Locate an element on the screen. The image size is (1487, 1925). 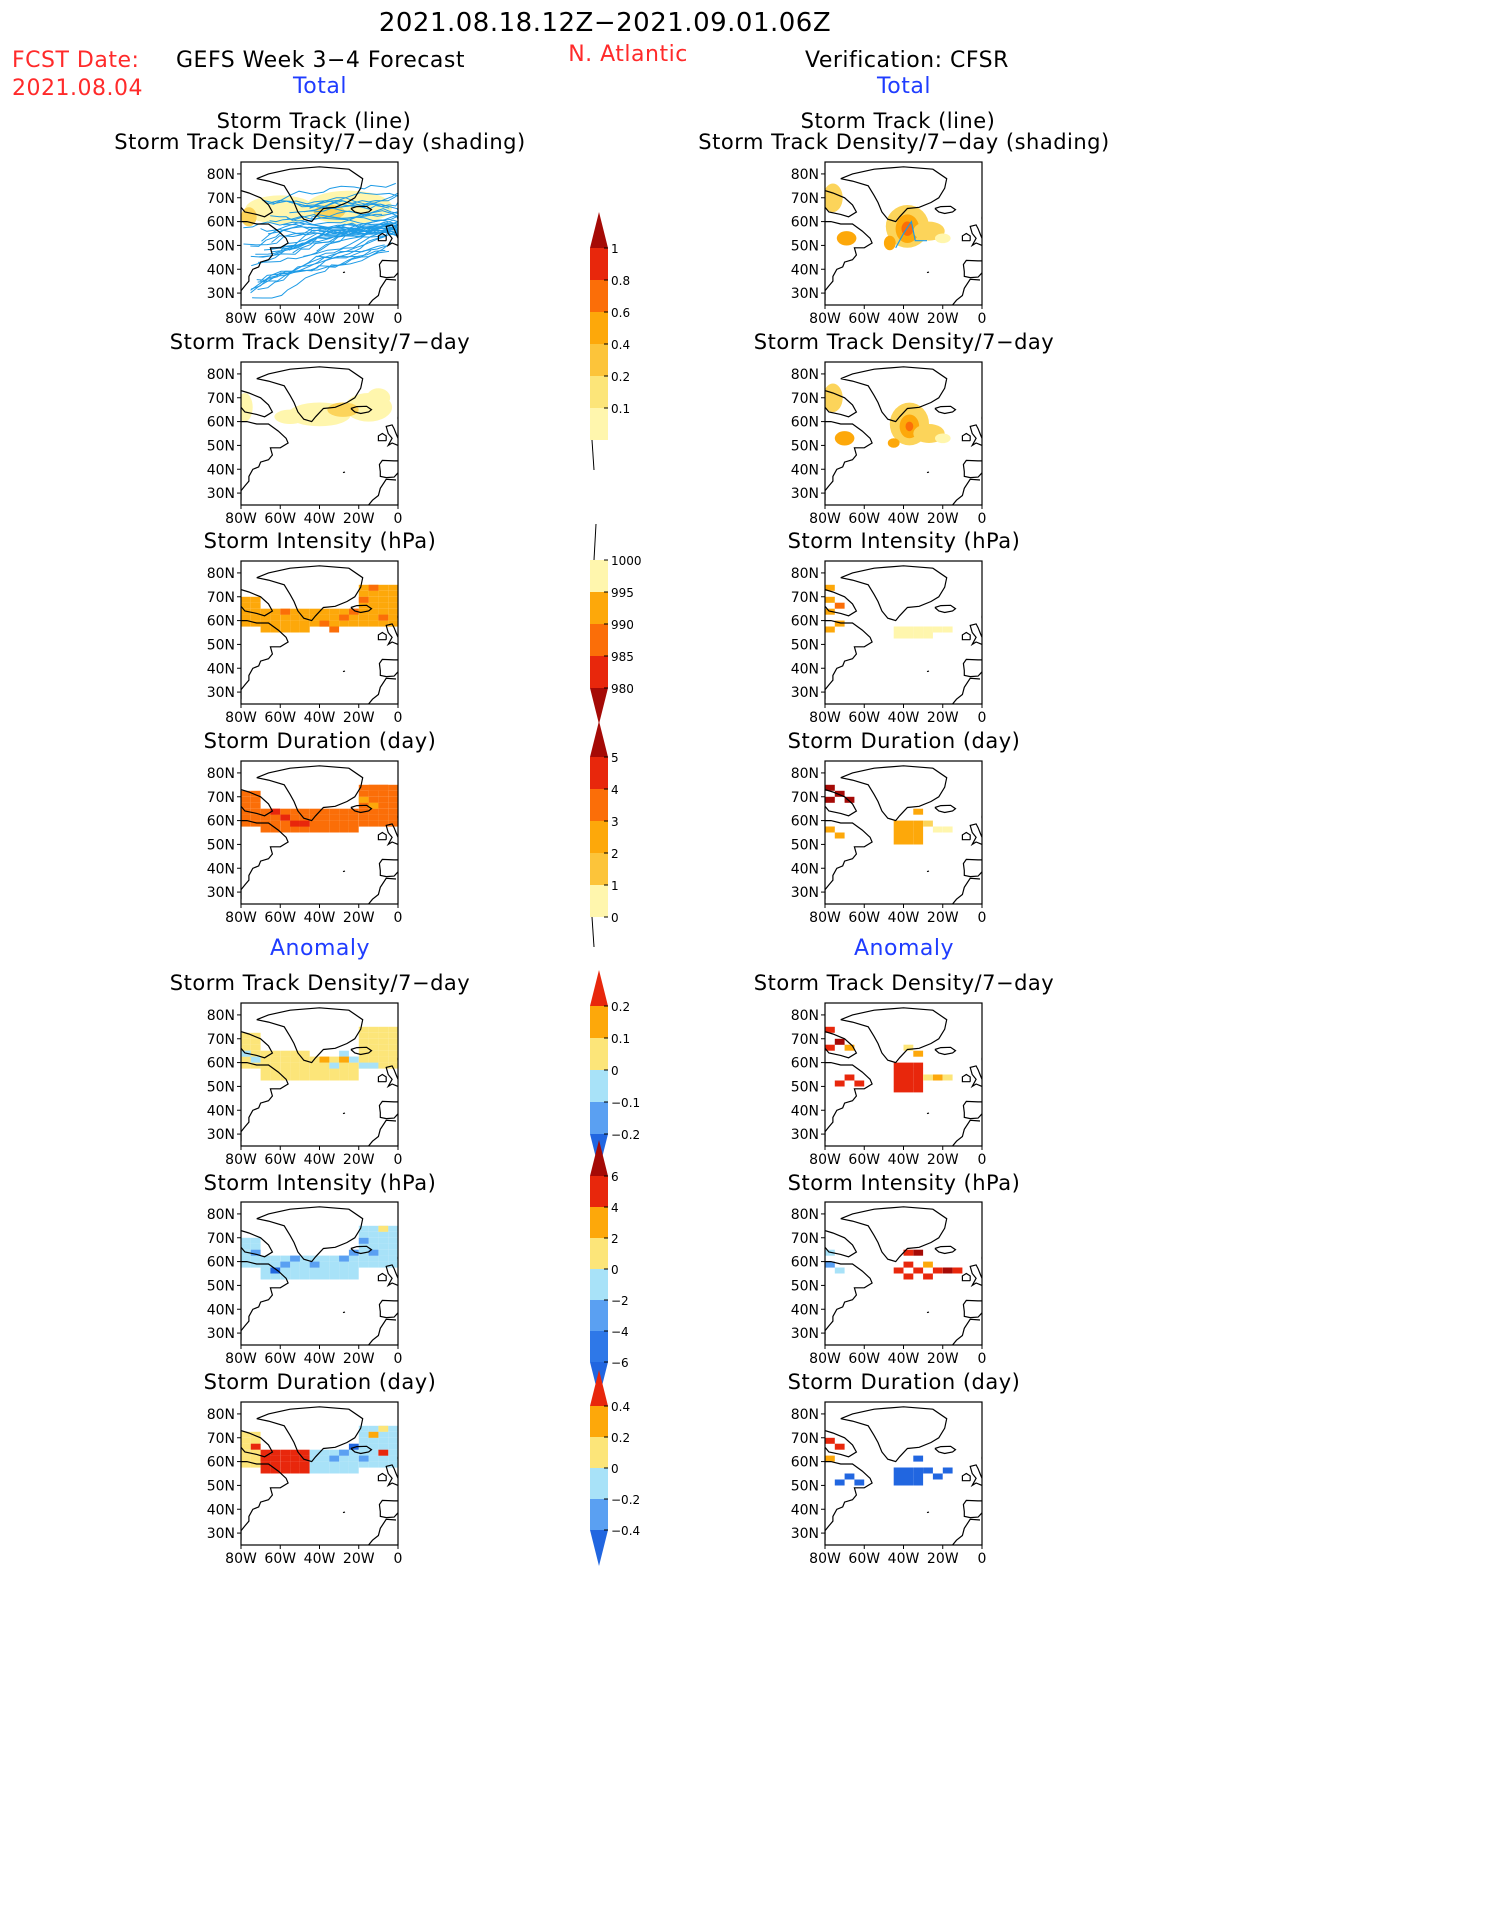
left-section-anomaly: Anomaly is located at coordinates (320, 948).